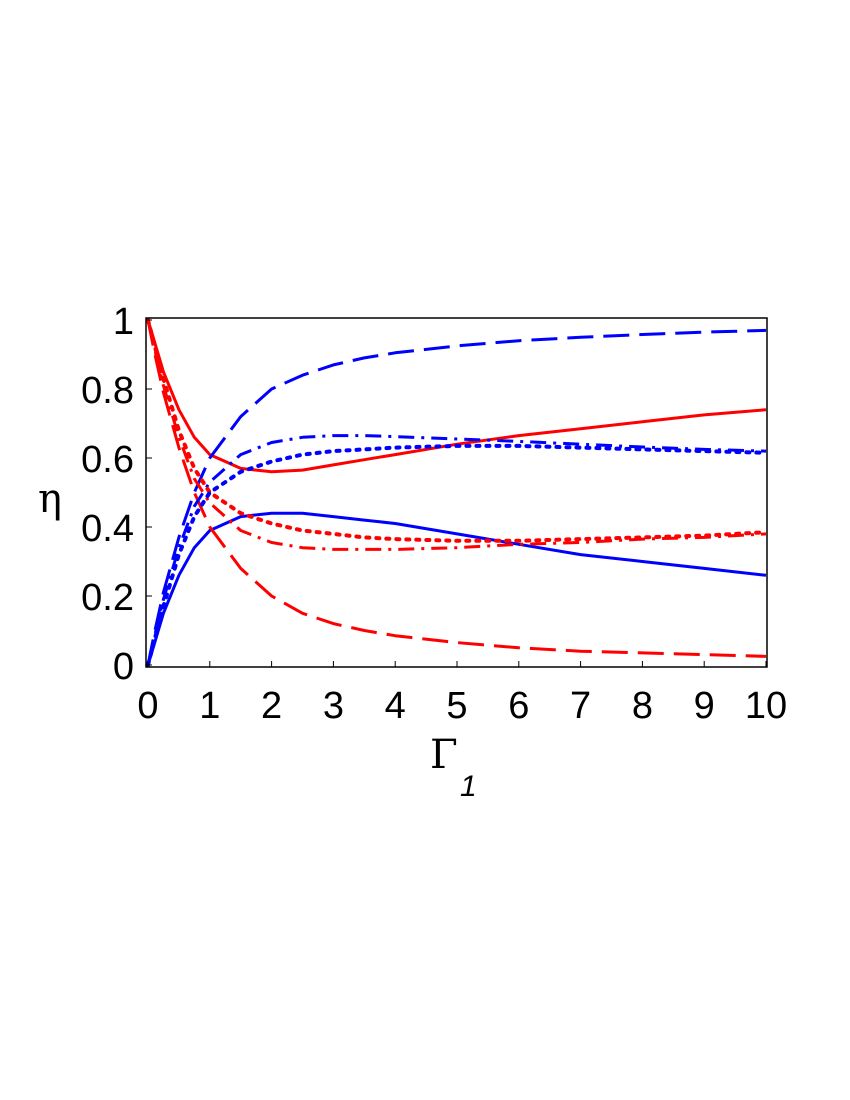 The width and height of the screenshot is (850, 1100). What do you see at coordinates (209, 706) in the screenshot?
I see `x-tick-label: 1` at bounding box center [209, 706].